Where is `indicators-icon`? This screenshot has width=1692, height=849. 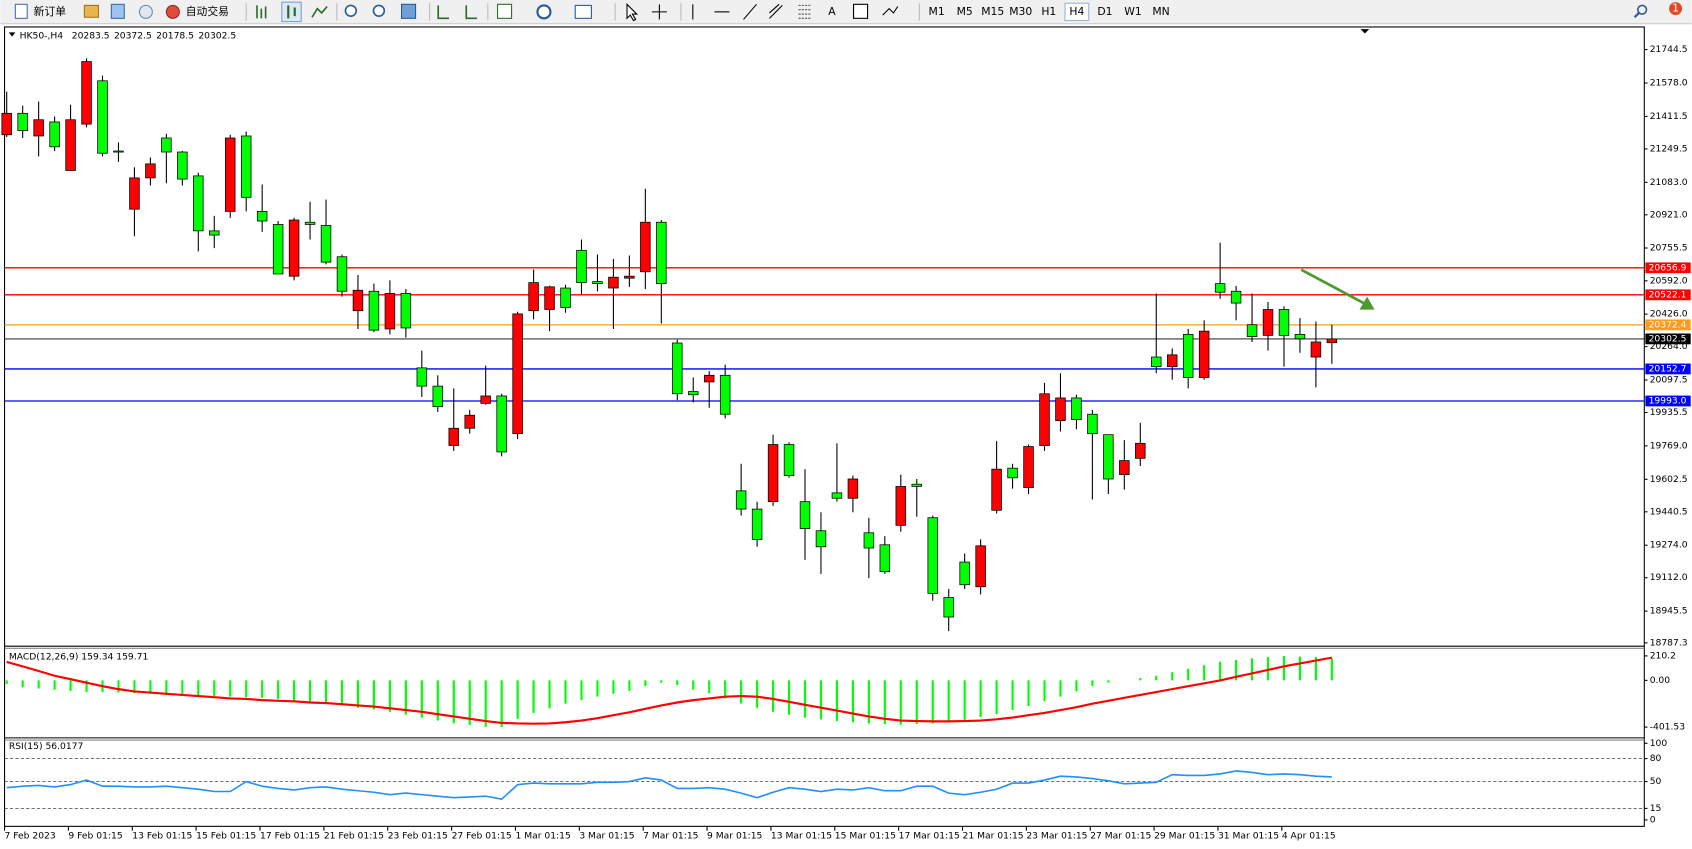
indicators-icon is located at coordinates (505, 11).